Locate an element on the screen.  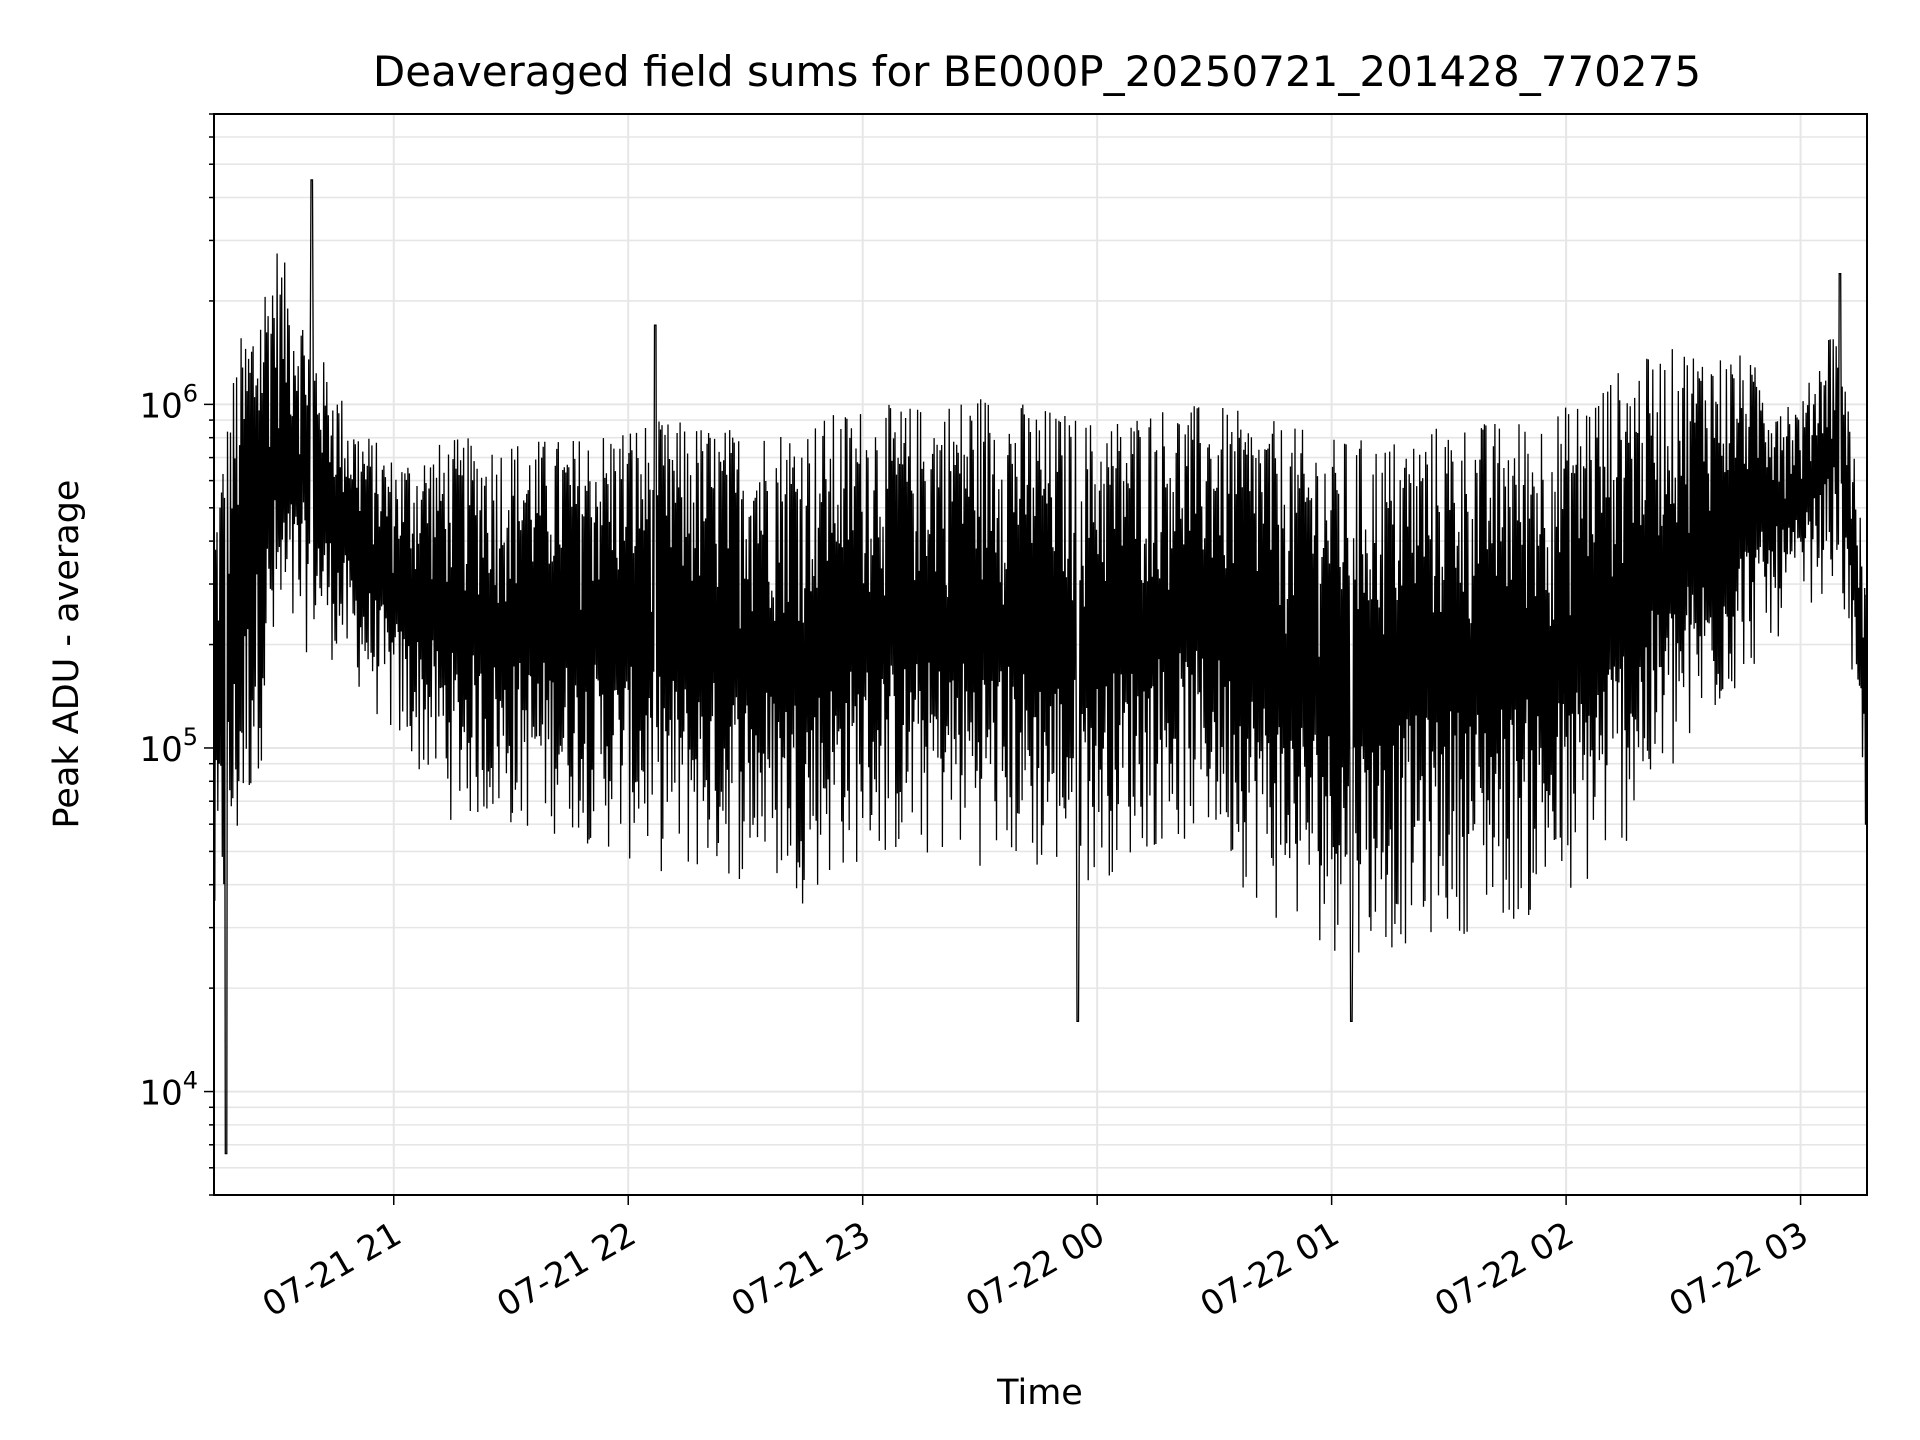
x-tick-label: 07-22 03 is located at coordinates (1739, 1269).